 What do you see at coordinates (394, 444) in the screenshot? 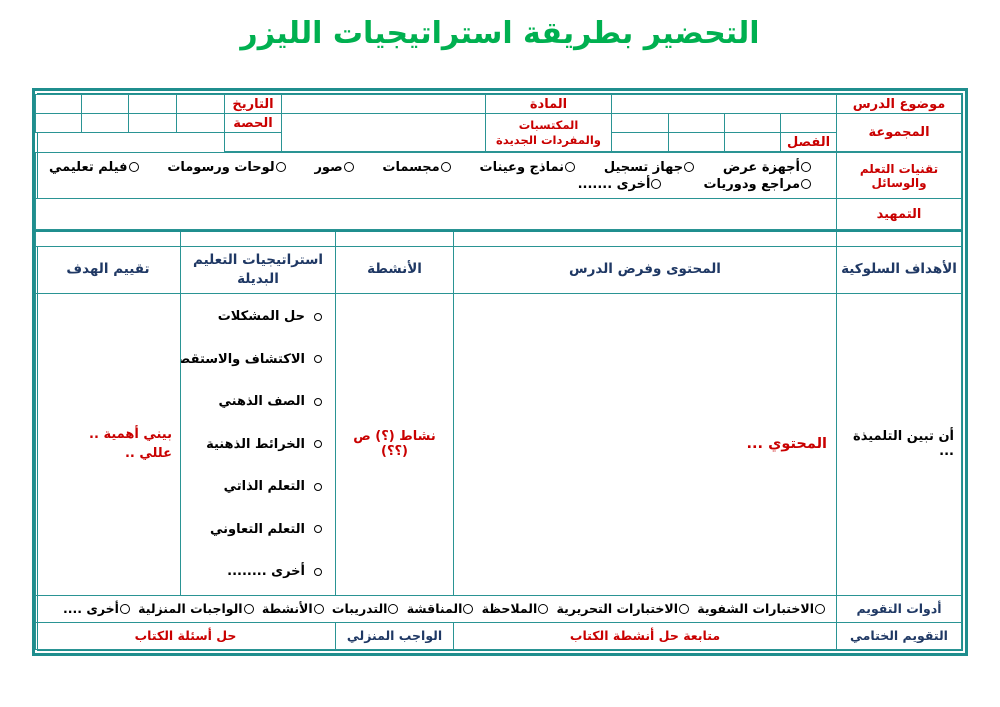
I see `activities-cell: نشاط (؟) ص (؟؟)` at bounding box center [394, 444].